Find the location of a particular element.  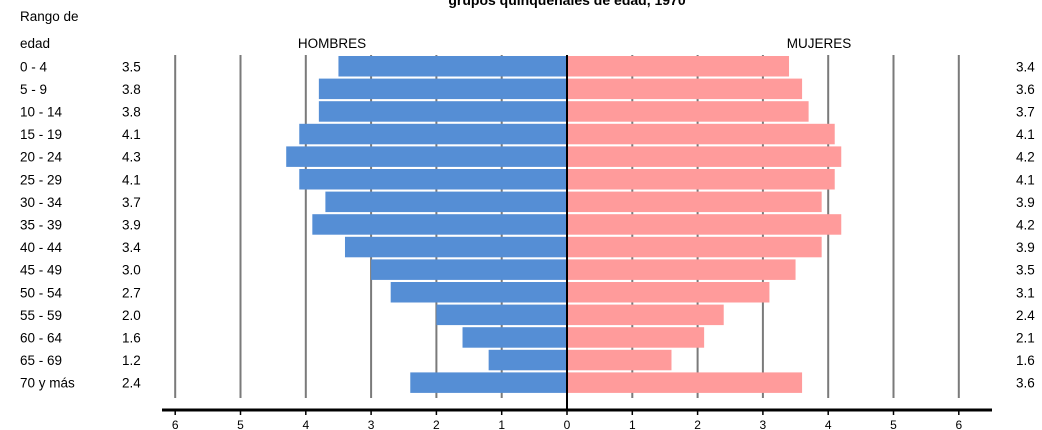

category-label: 5 - 9 is located at coordinates (33, 89).